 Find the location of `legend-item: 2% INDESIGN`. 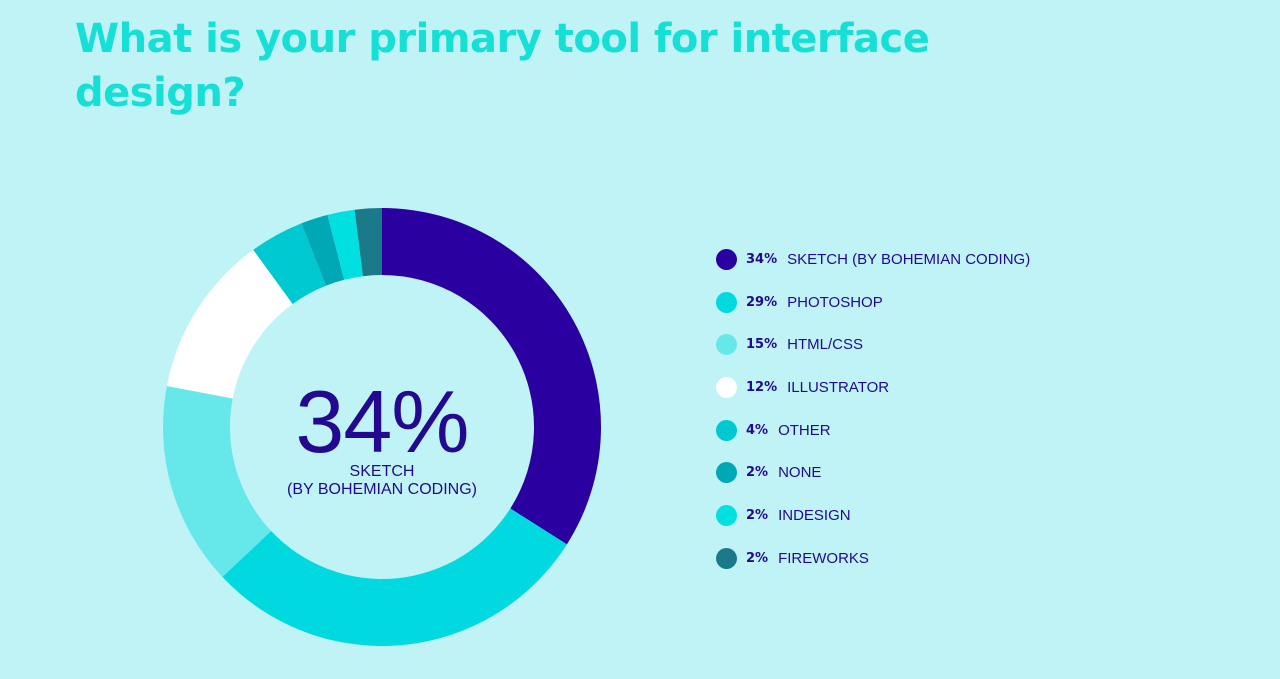

legend-item: 2% INDESIGN is located at coordinates (976, 515).